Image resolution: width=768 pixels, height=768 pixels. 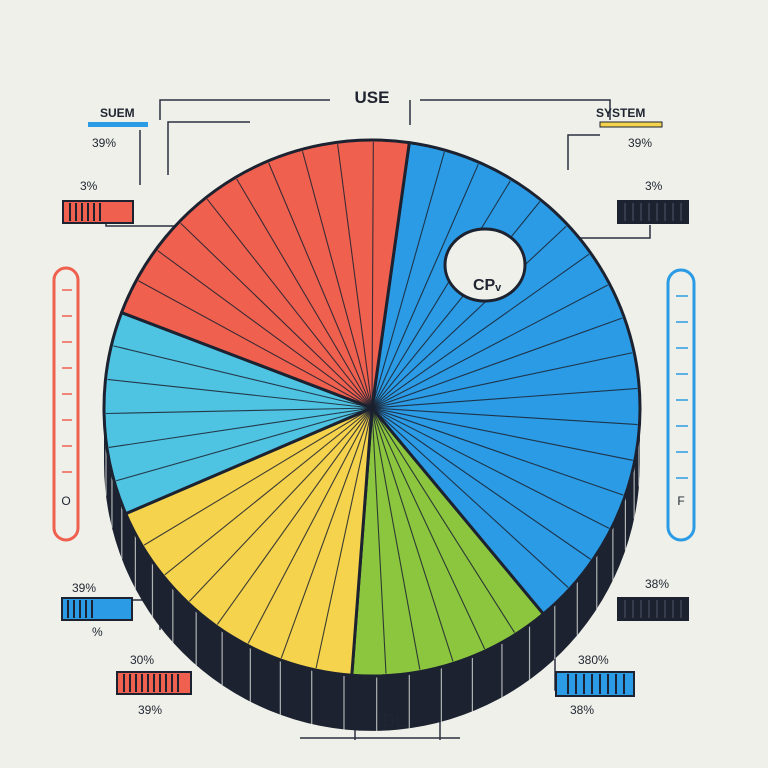 What do you see at coordinates (372, 97) in the screenshot?
I see `chart-title: USE` at bounding box center [372, 97].